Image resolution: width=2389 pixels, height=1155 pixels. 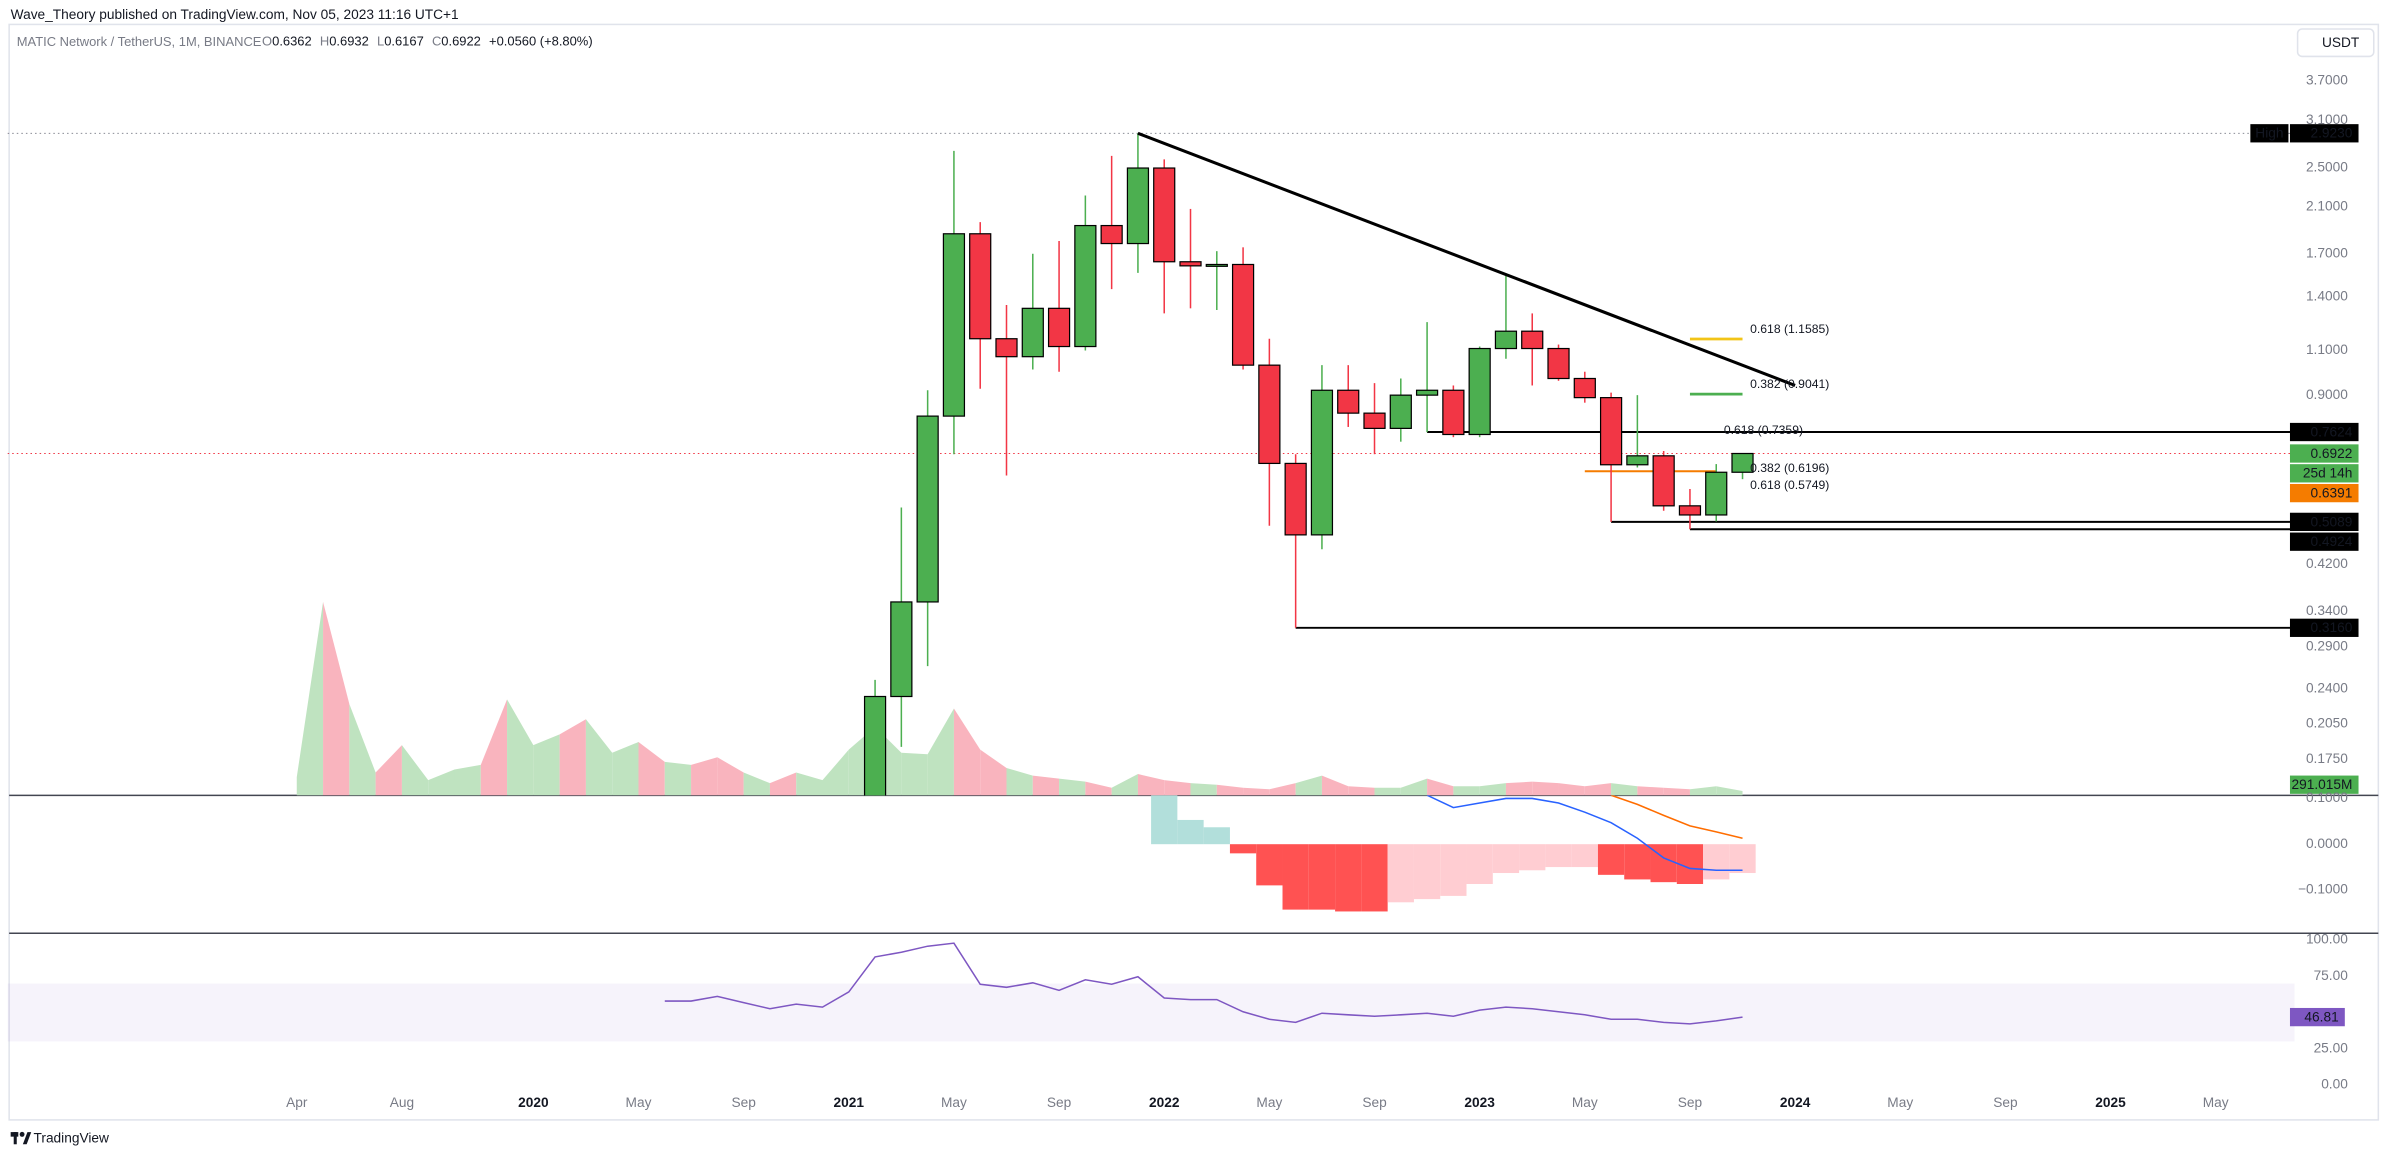 What do you see at coordinates (2332, 133) in the screenshot?
I see `high-tag: 2.9230` at bounding box center [2332, 133].